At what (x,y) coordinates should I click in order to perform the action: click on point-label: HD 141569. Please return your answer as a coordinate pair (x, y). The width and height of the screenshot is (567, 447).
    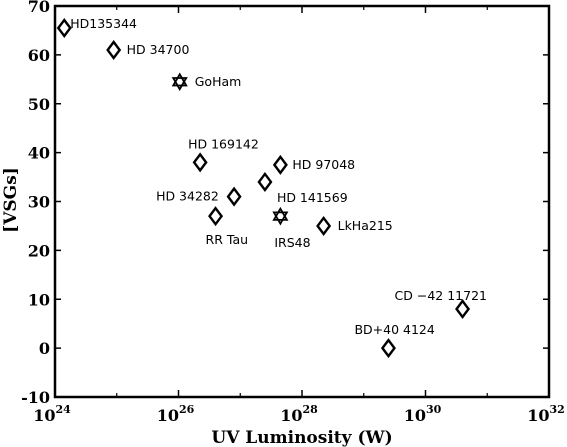
    Looking at the image, I should click on (312, 197).